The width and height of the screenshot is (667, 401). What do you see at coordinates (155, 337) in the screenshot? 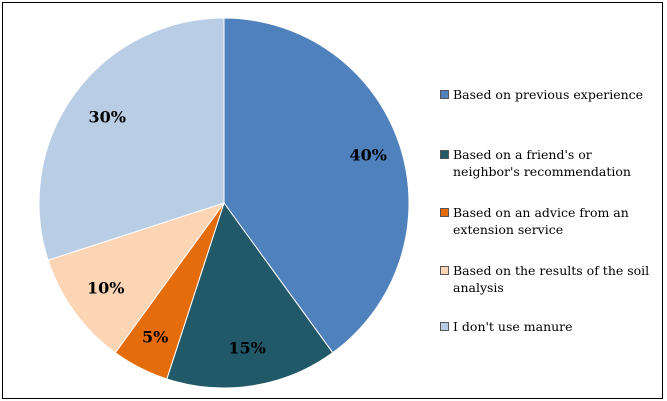
I see `pie-slice-label-2: 5%` at bounding box center [155, 337].